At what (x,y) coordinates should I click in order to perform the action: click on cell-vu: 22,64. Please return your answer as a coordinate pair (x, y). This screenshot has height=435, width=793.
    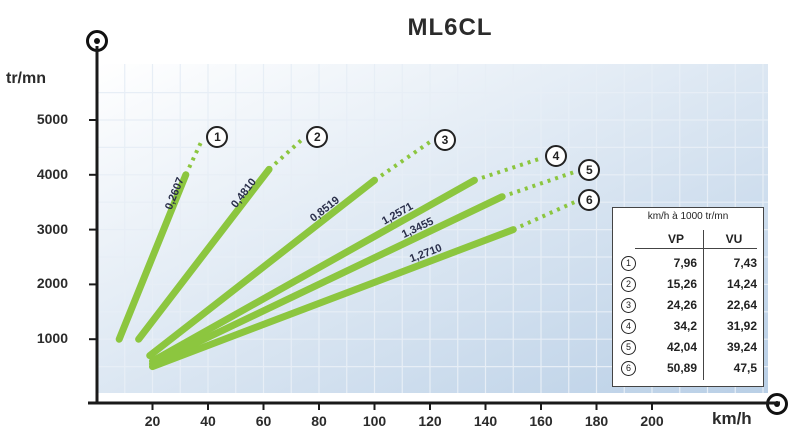
    Looking at the image, I should click on (741, 305).